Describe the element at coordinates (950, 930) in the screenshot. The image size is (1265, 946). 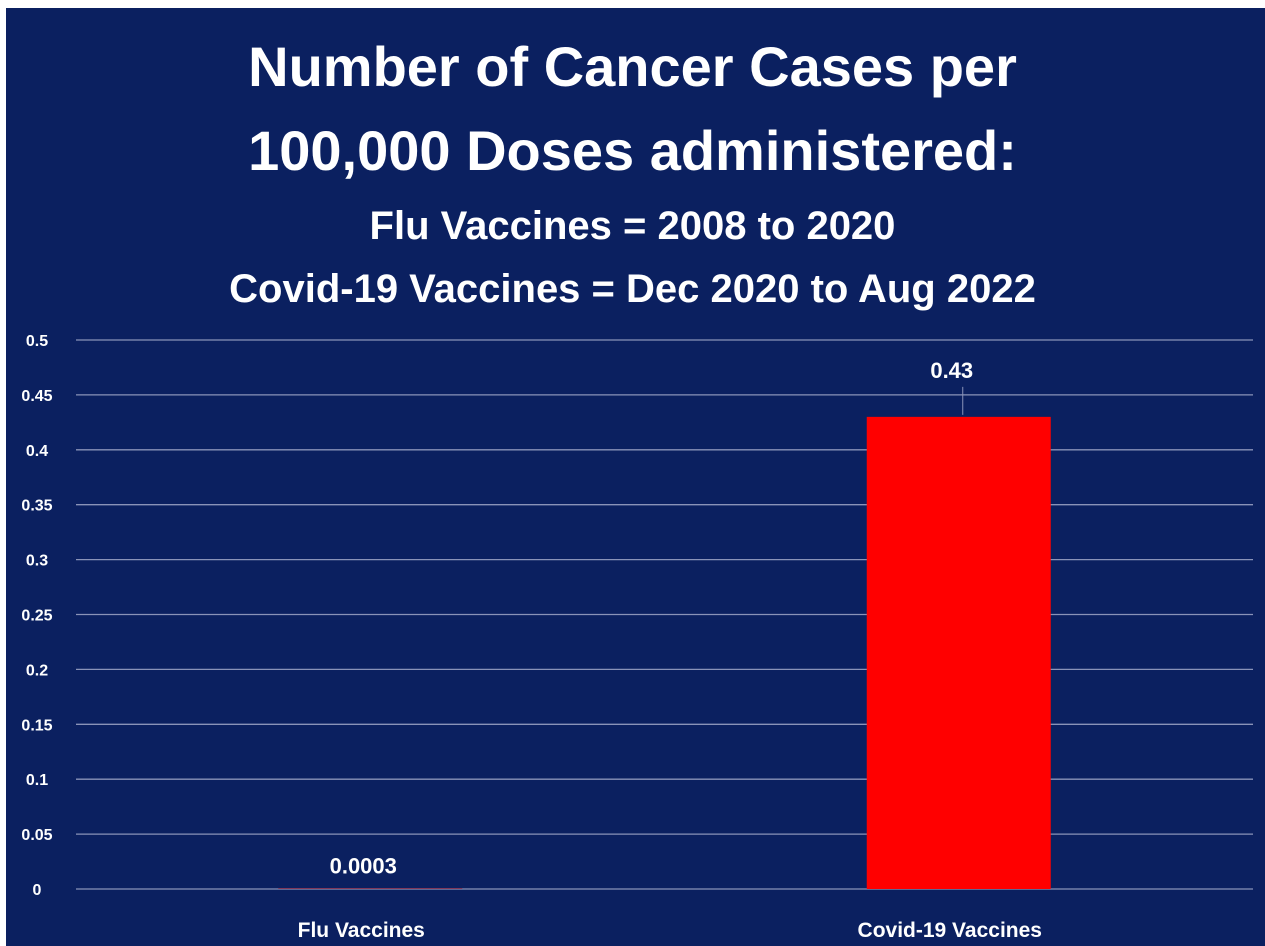
I see `x-category-label: Covid-19 Vaccines` at that location.